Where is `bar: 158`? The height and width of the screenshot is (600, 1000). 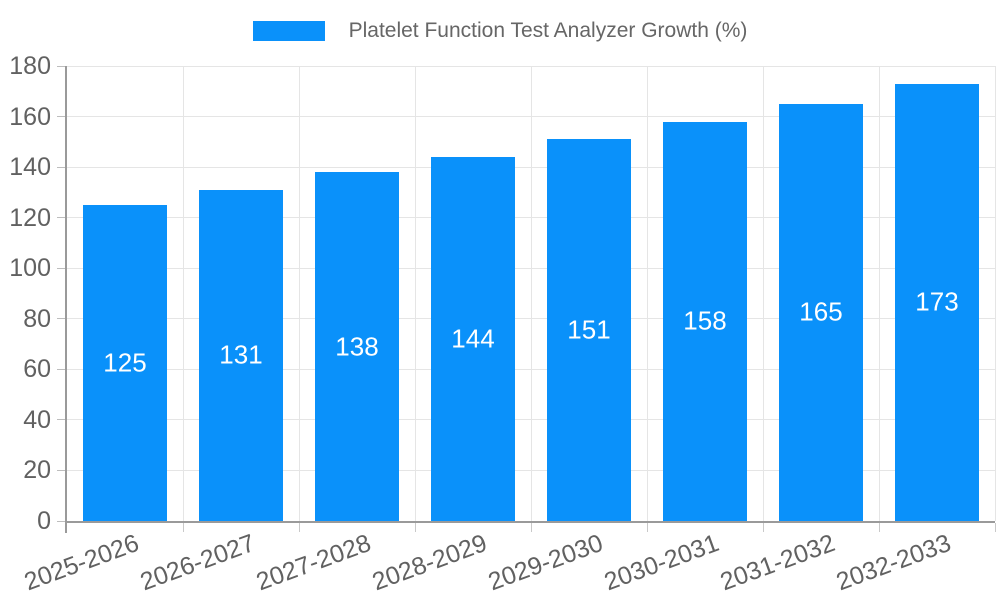
bar: 158 is located at coordinates (705, 321).